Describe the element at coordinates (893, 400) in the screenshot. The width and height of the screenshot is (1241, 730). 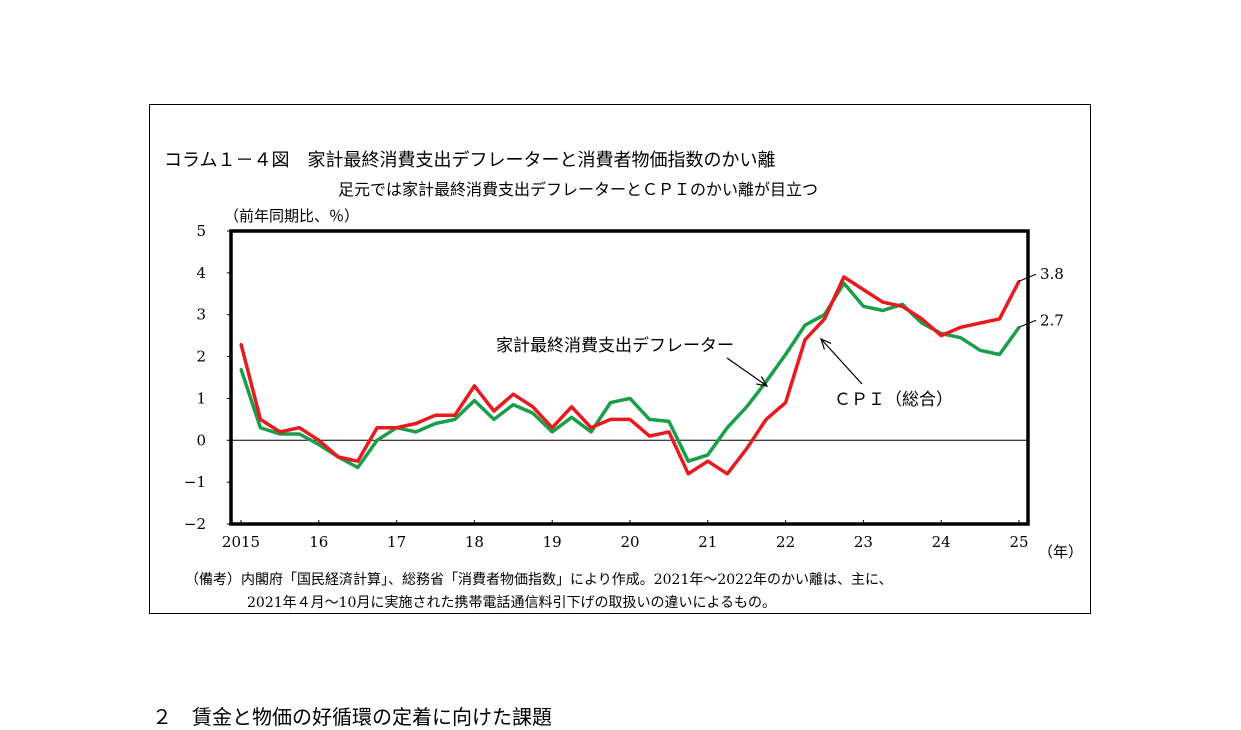
I see `annotation-cpi-label: ＣＰＩ（総合）` at that location.